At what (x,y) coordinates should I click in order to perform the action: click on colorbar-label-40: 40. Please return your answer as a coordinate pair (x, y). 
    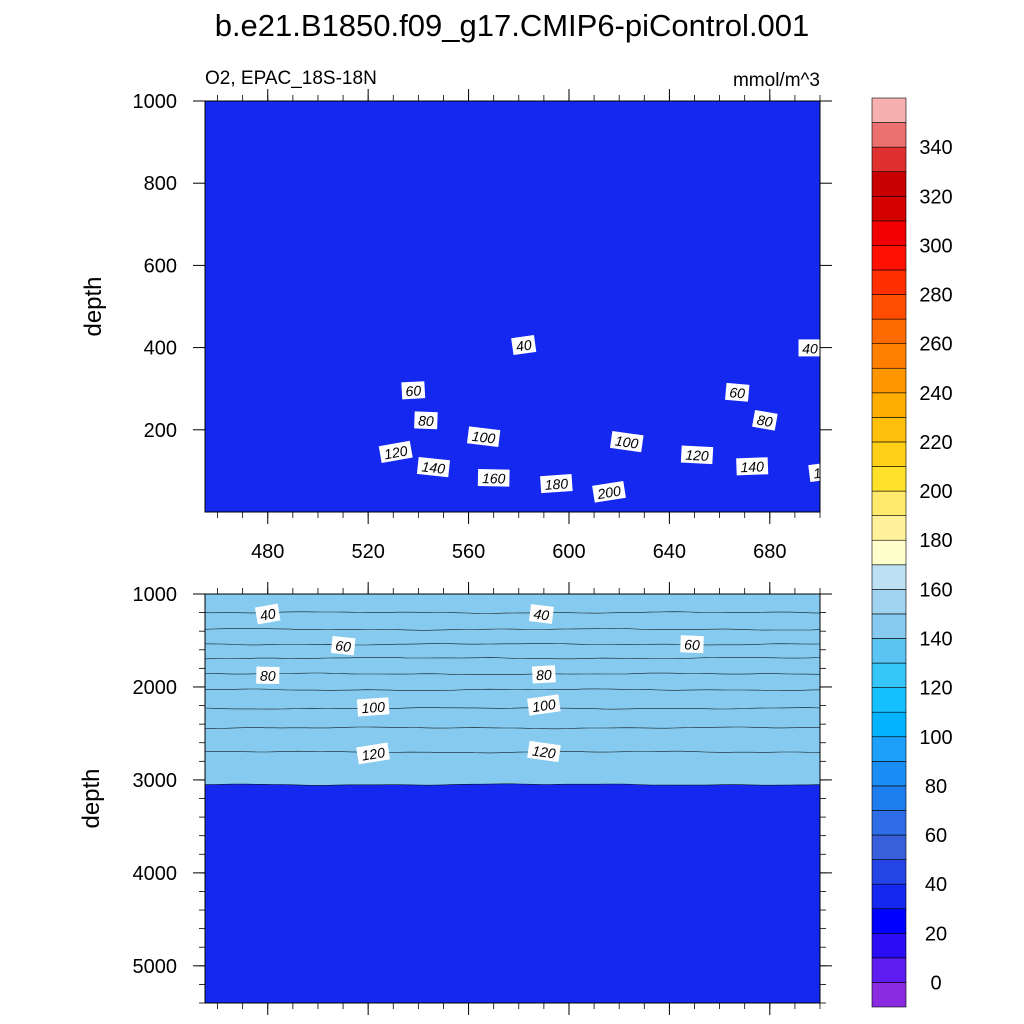
    Looking at the image, I should click on (936, 885).